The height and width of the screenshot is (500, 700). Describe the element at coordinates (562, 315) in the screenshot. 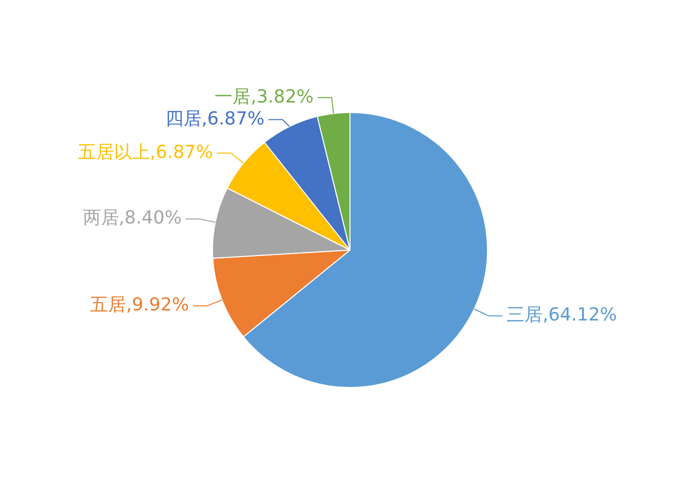

I see `slice-label: 三居,64.12%` at that location.